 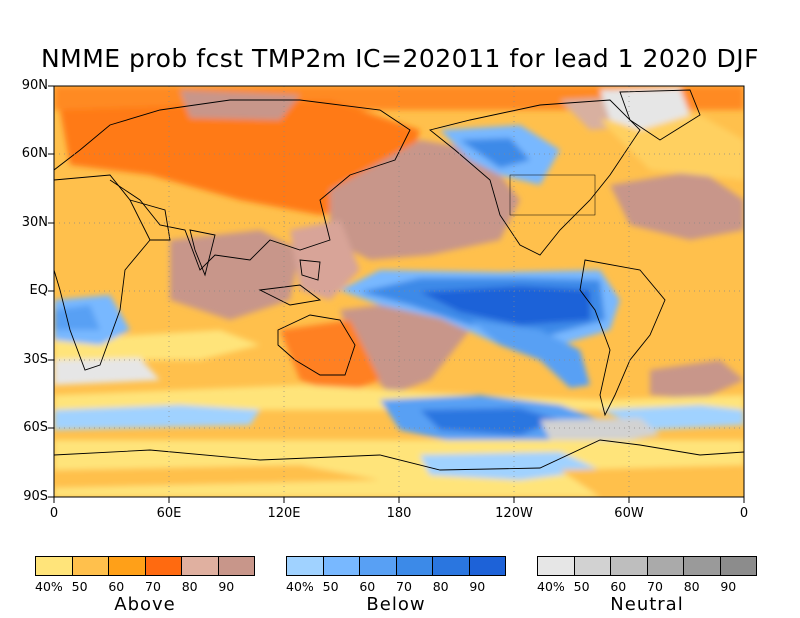 What do you see at coordinates (581, 586) in the screenshot?
I see `legend-neutral-tick: 50` at bounding box center [581, 586].